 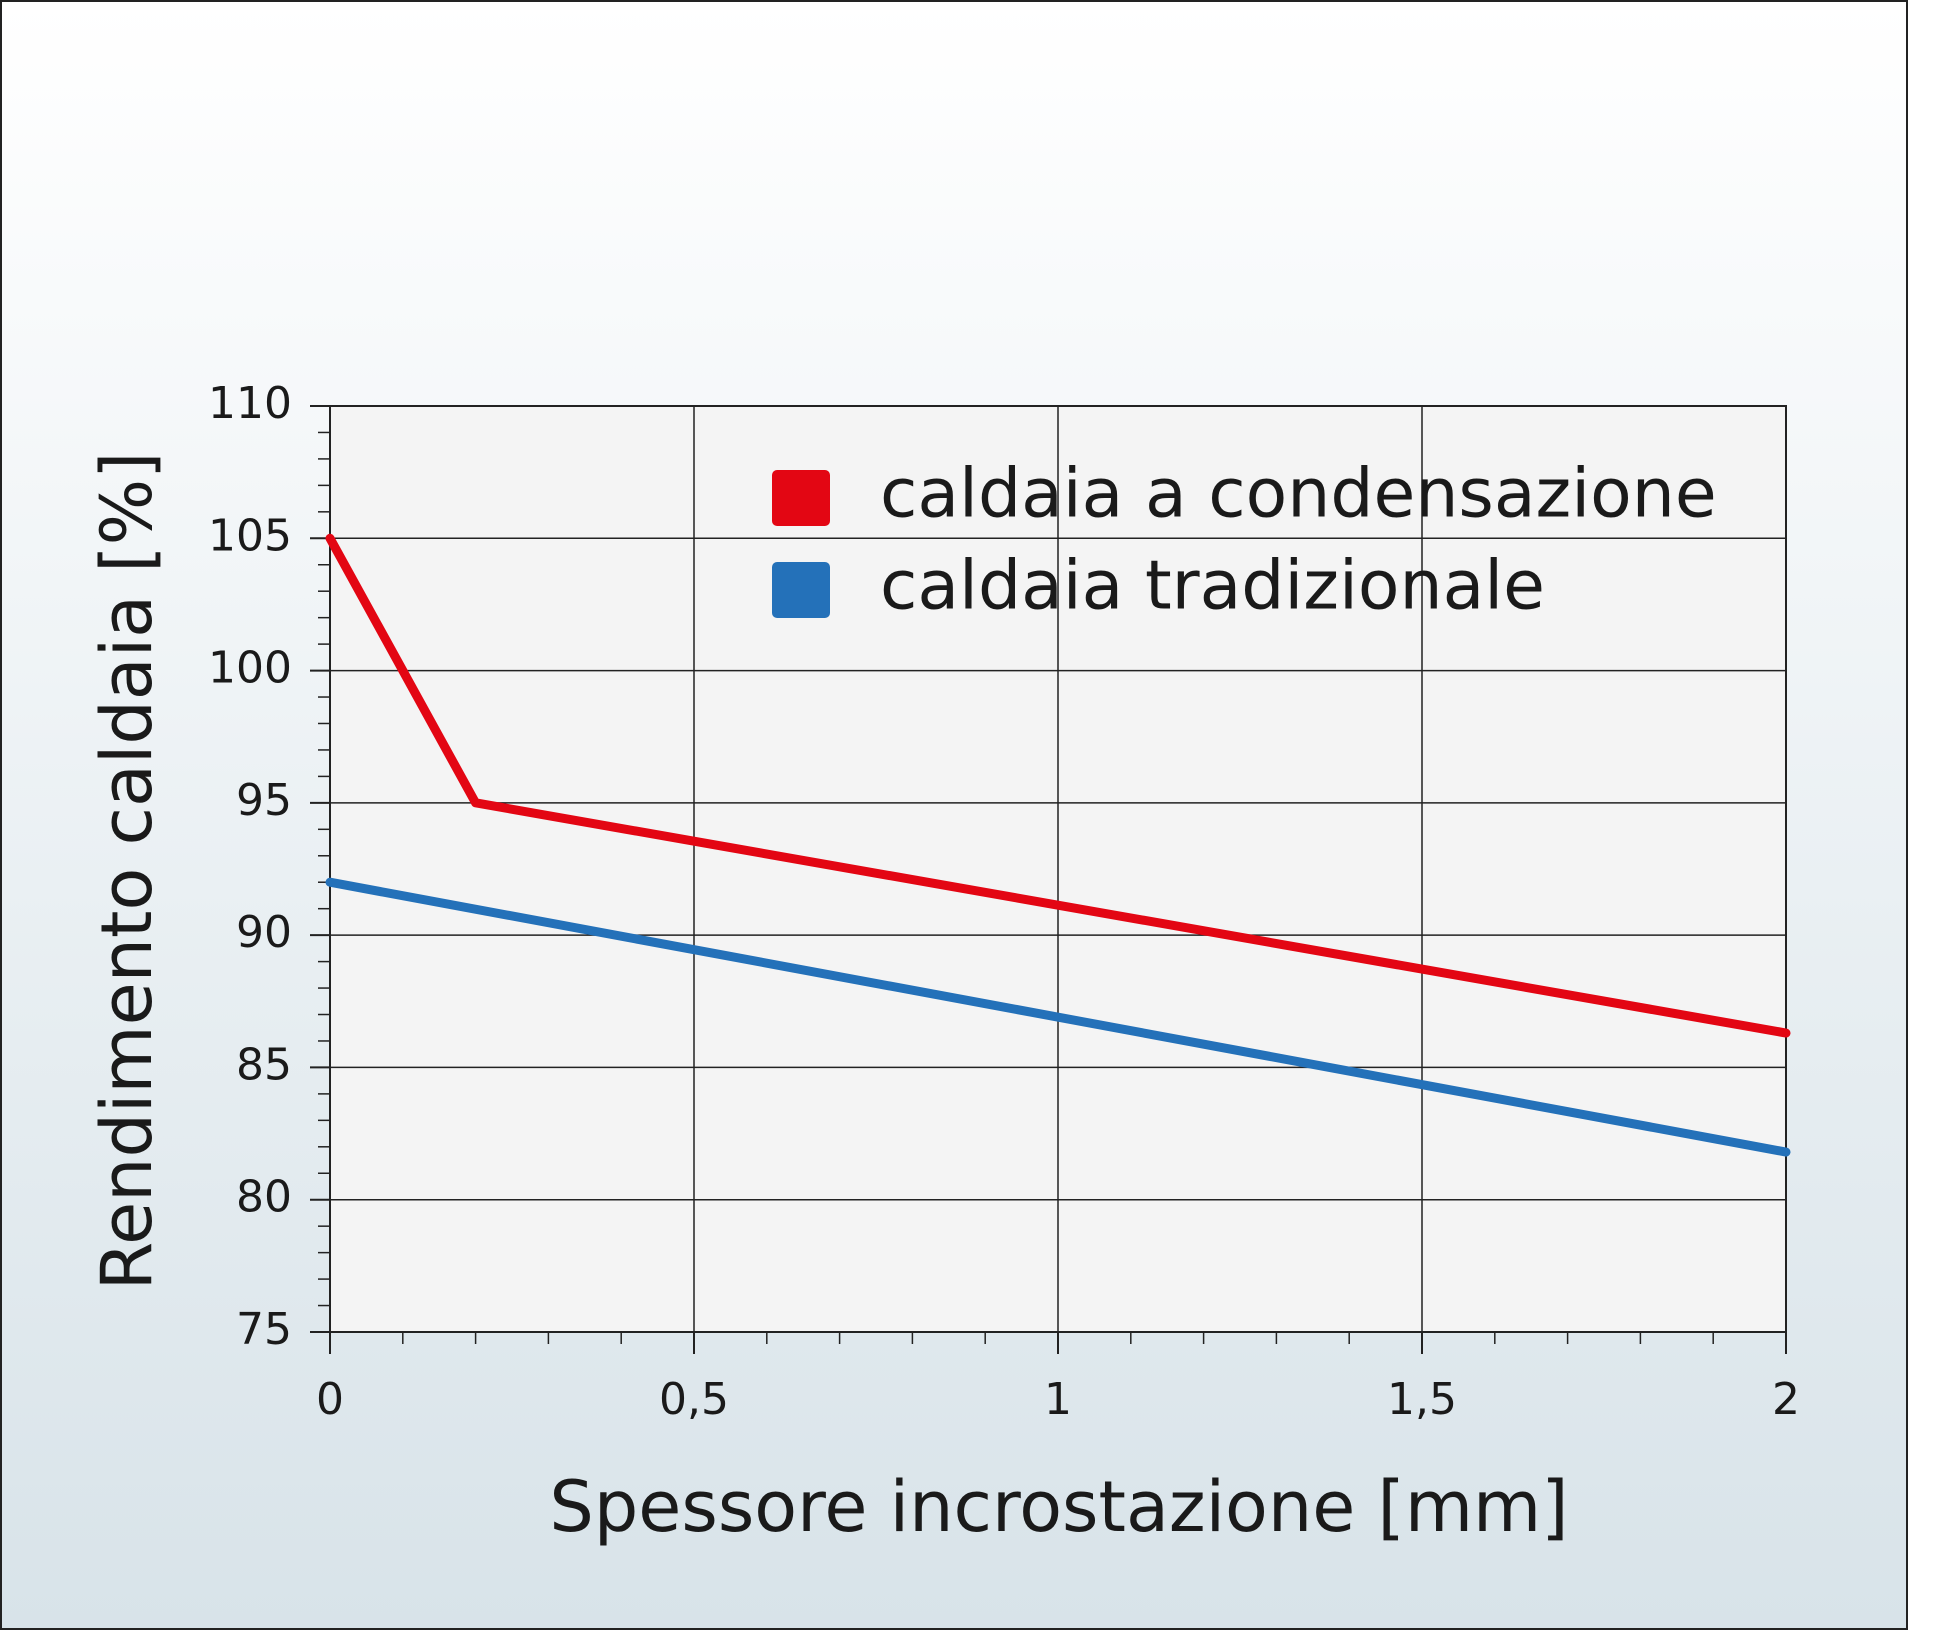 I want to click on y-tick-label: 100, so click(x=250, y=668).